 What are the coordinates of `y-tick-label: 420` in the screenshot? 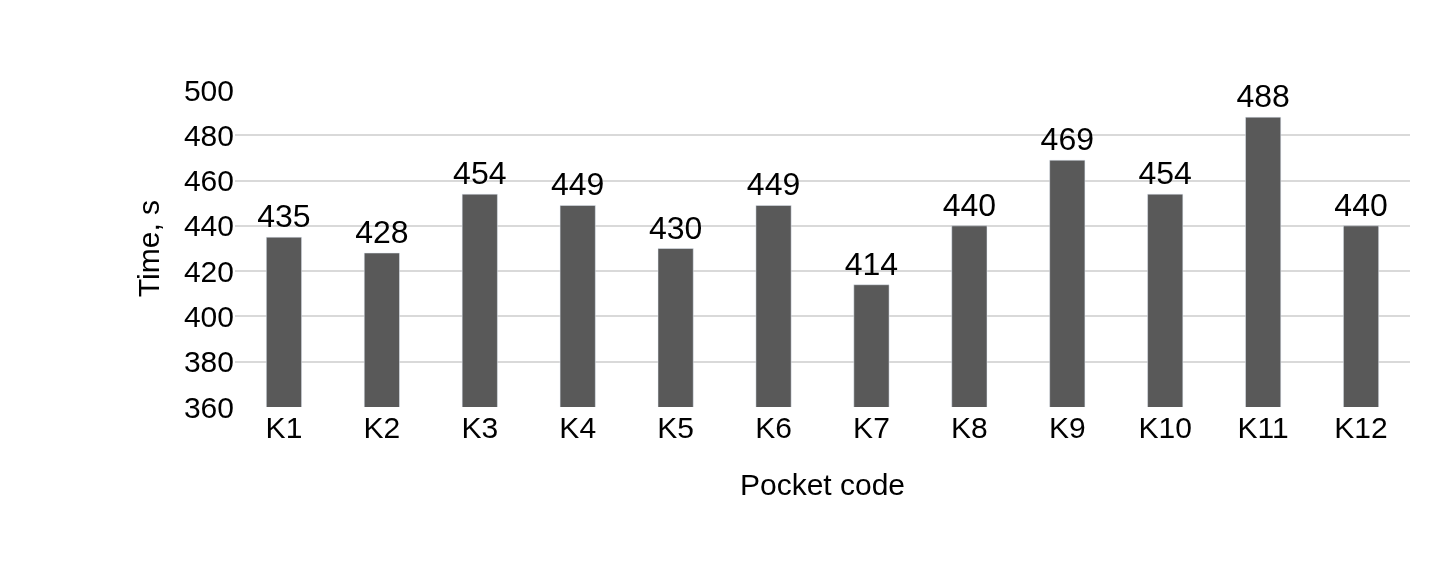 It's located at (208, 271).